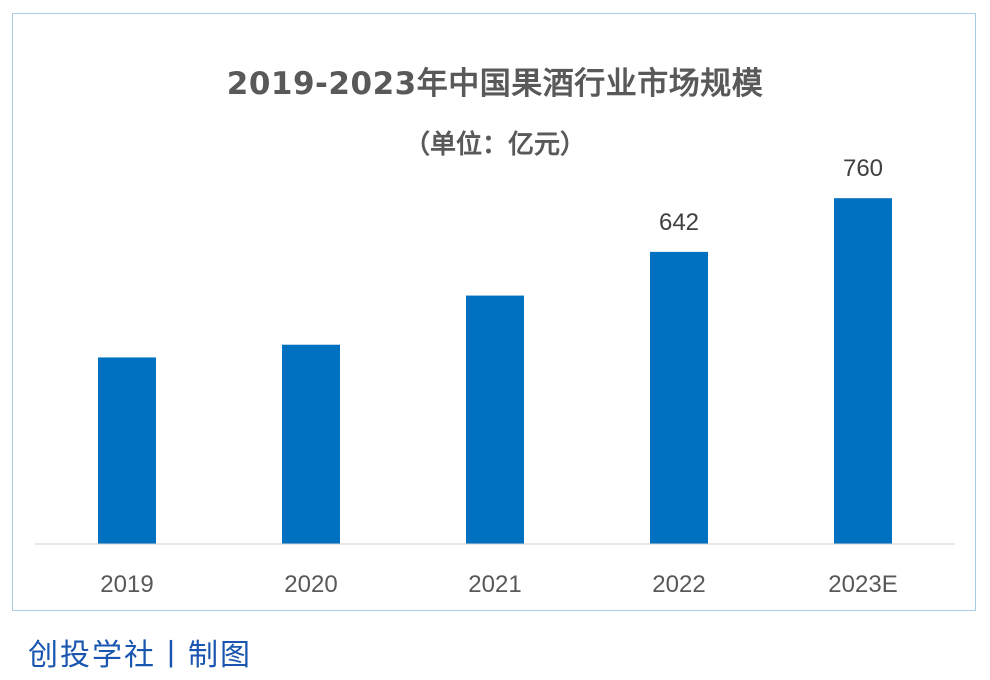  What do you see at coordinates (126, 584) in the screenshot?
I see `x-tick-label: 2019` at bounding box center [126, 584].